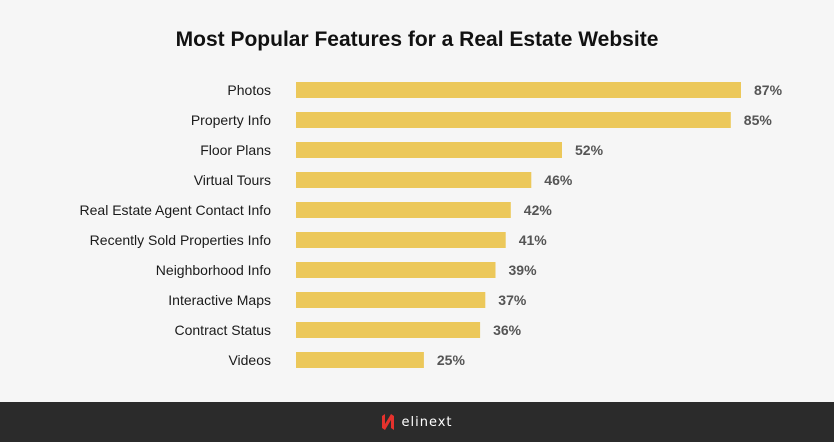  What do you see at coordinates (388, 422) in the screenshot?
I see `elinext-logo-icon` at bounding box center [388, 422].